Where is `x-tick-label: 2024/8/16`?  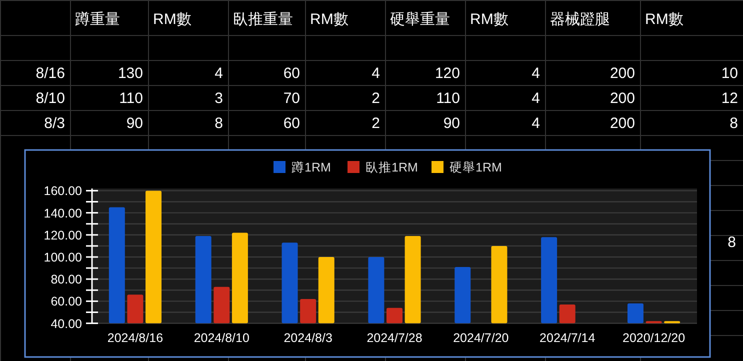 x-tick-label: 2024/8/16 is located at coordinates (135, 338).